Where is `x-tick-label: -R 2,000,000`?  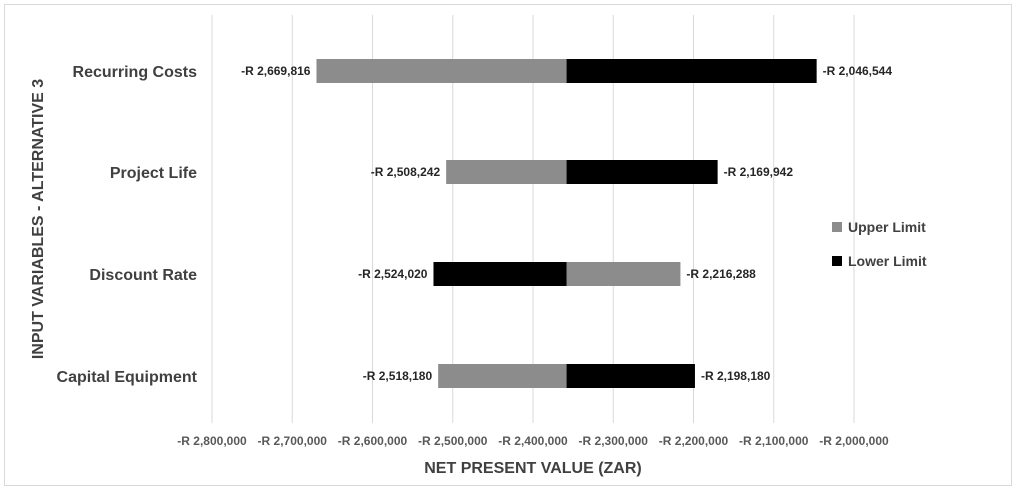
x-tick-label: -R 2,000,000 is located at coordinates (854, 441).